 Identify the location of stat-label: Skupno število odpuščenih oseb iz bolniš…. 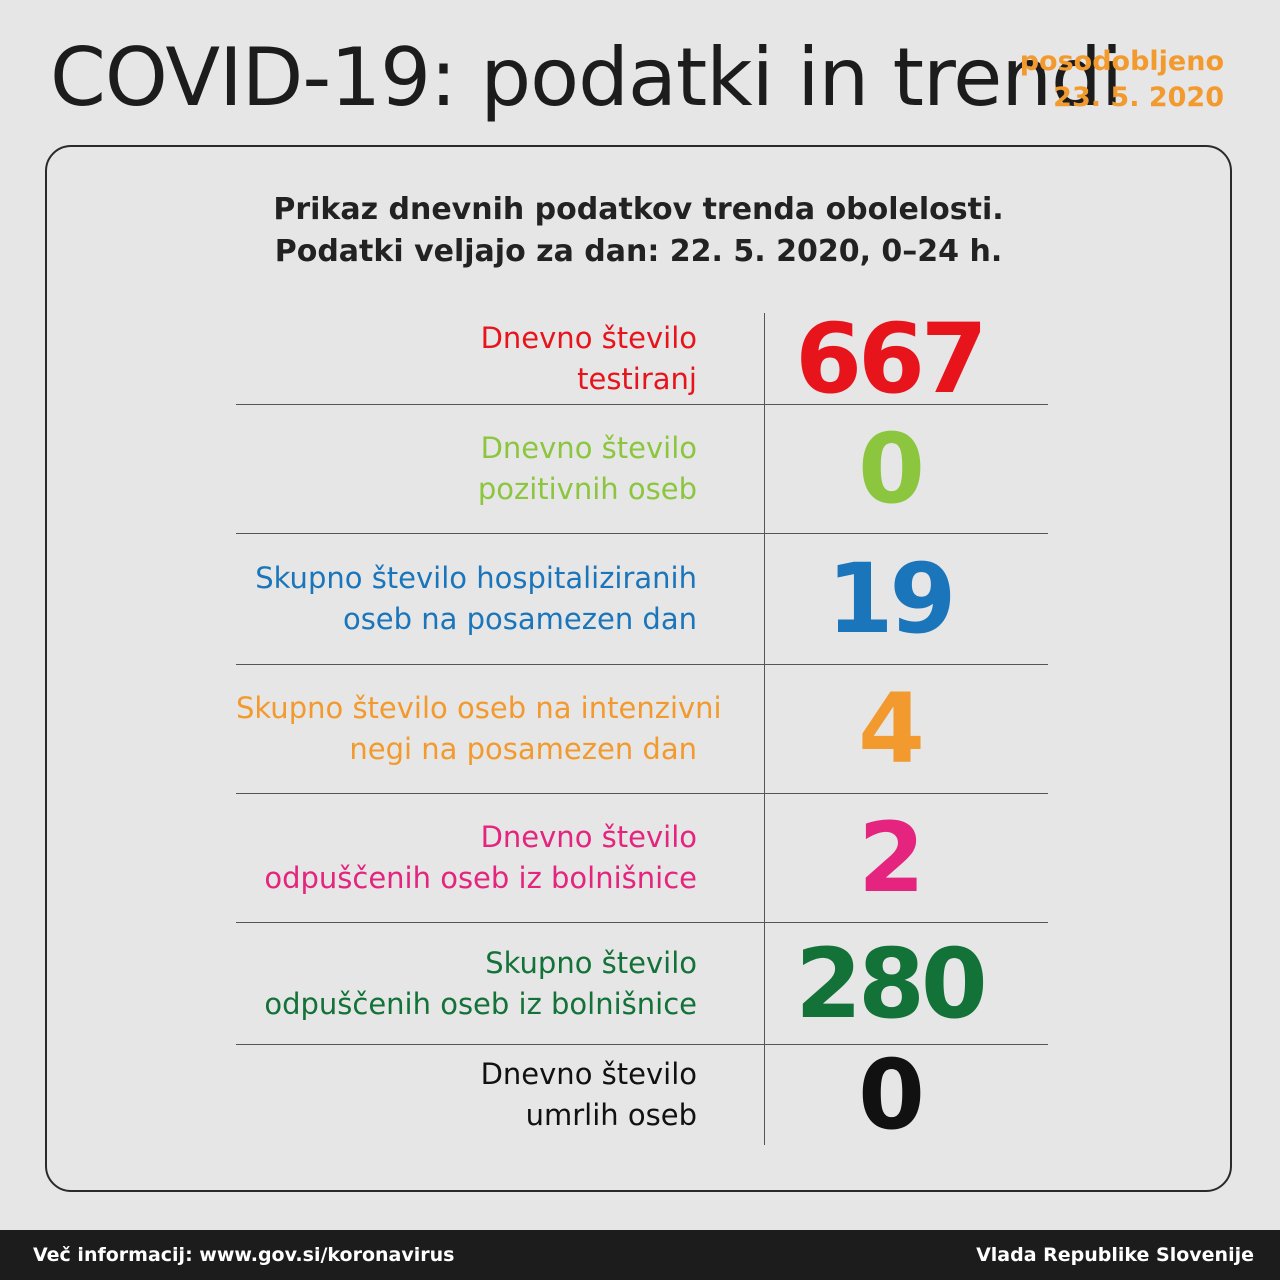
(483, 984).